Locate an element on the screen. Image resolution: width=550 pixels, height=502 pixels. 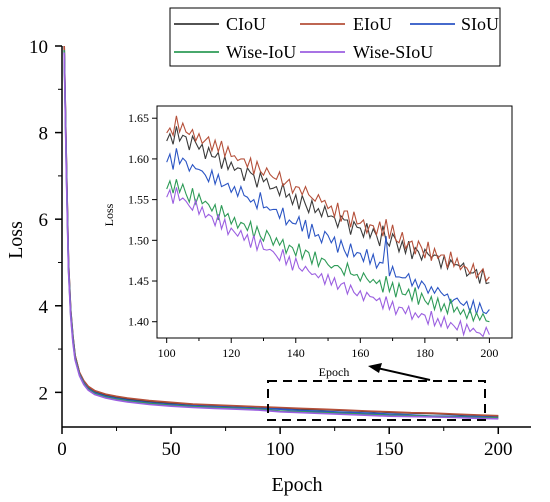
legend-label: SIoU is located at coordinates (480, 24).